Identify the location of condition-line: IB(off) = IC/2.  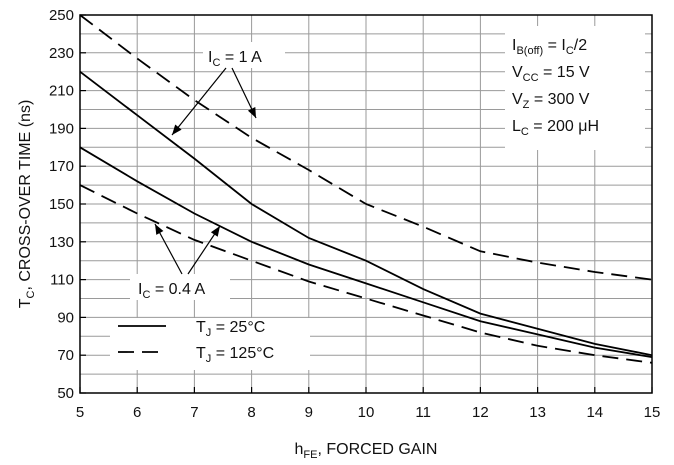
(549, 47).